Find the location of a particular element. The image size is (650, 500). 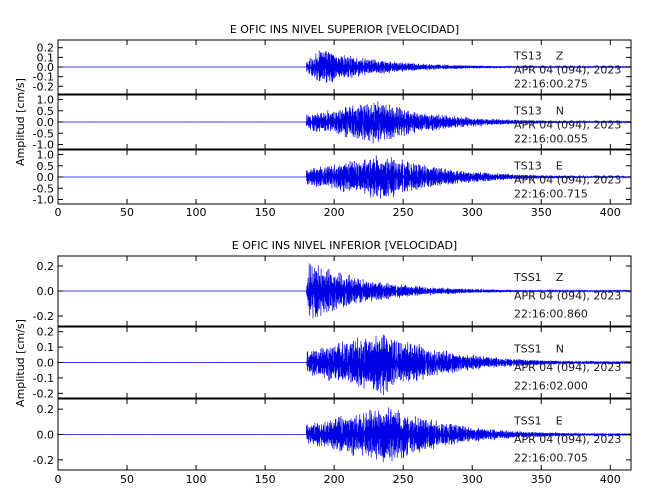

record-time: 22:16:02.000 is located at coordinates (551, 385).